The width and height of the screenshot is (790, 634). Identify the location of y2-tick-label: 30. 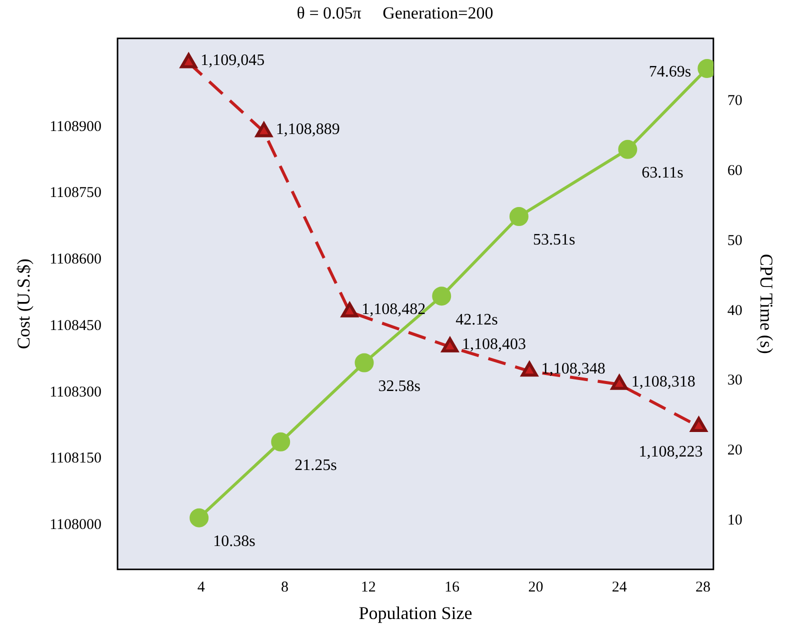
(734, 380).